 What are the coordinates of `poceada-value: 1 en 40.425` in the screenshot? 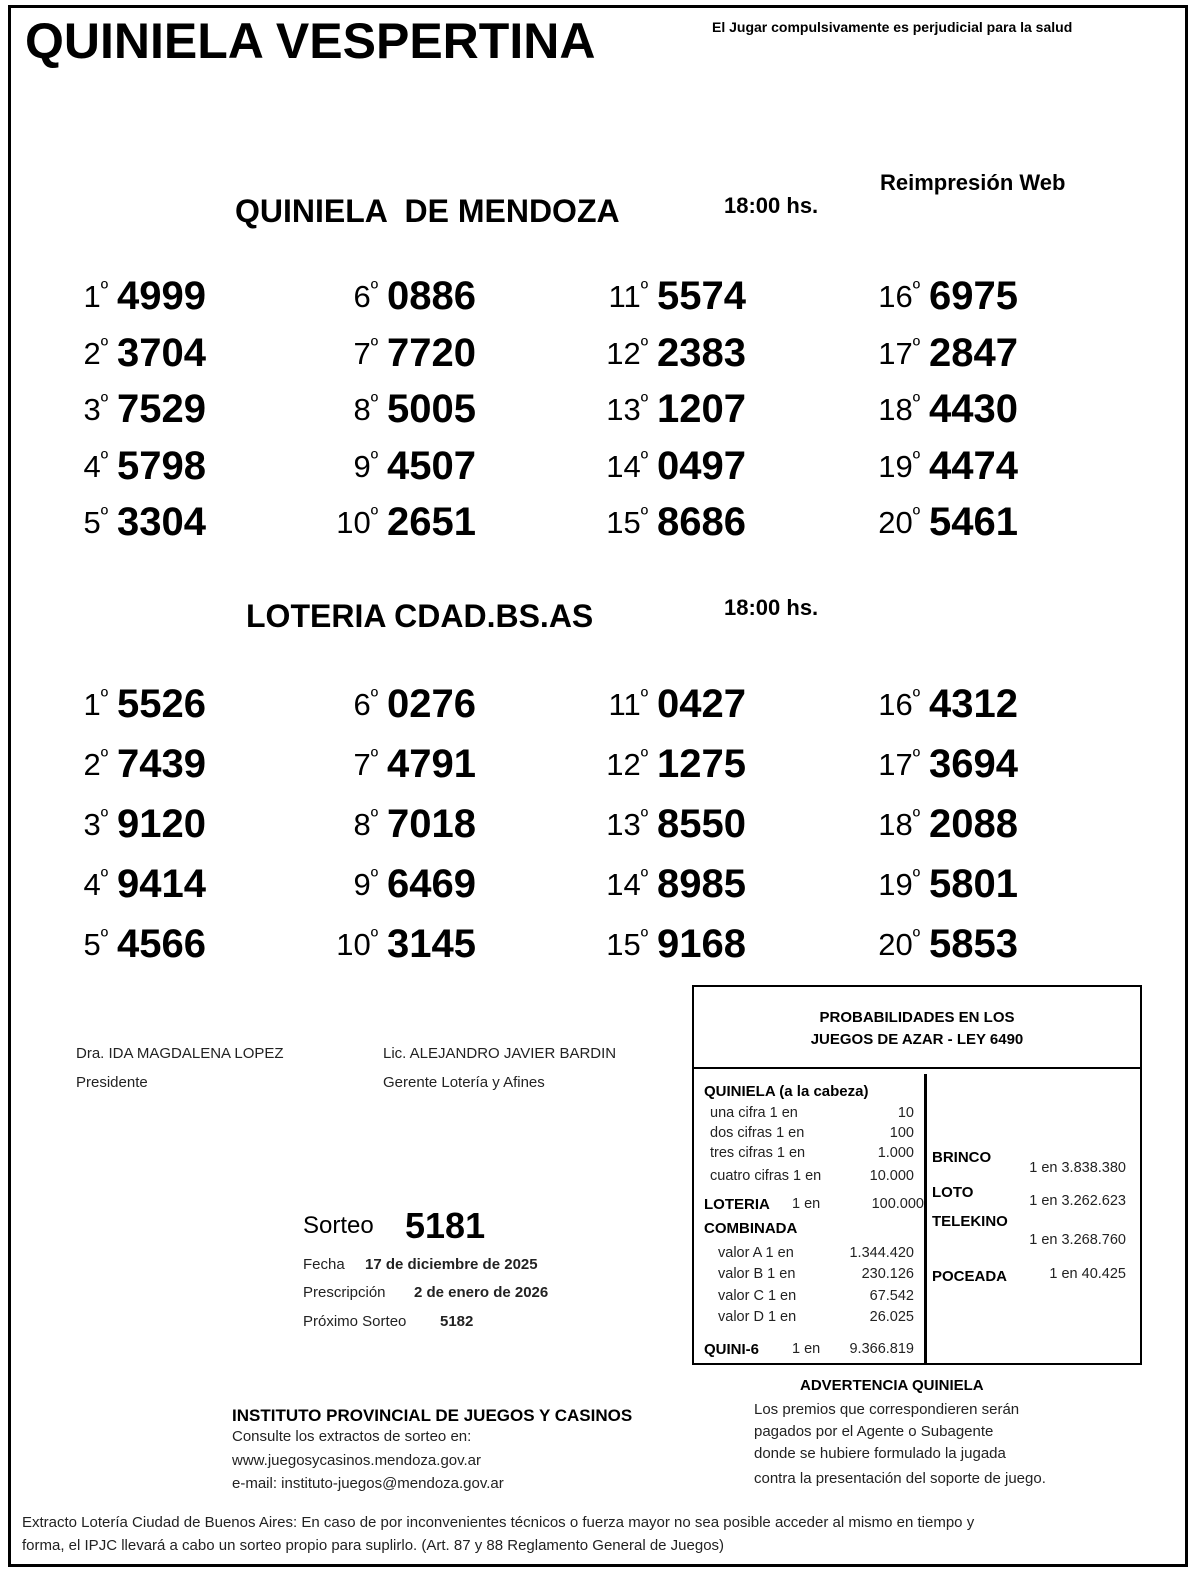 It's located at (1087, 1274).